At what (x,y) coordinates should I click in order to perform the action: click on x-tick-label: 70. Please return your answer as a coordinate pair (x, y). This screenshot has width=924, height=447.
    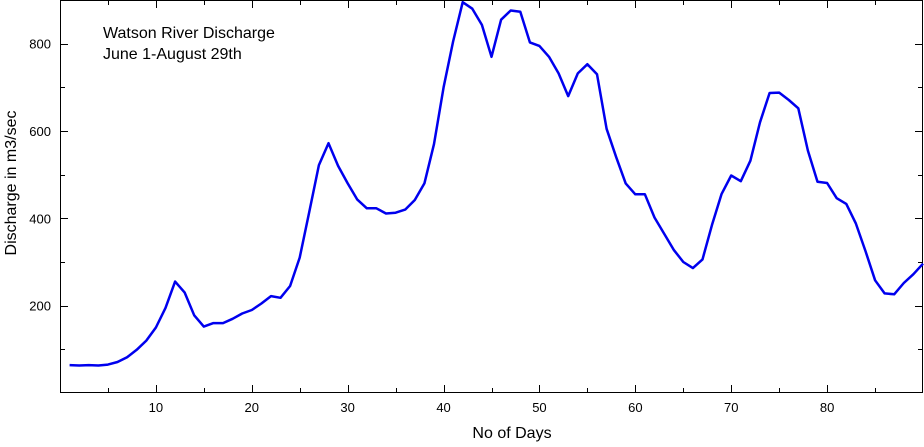
    Looking at the image, I should click on (731, 407).